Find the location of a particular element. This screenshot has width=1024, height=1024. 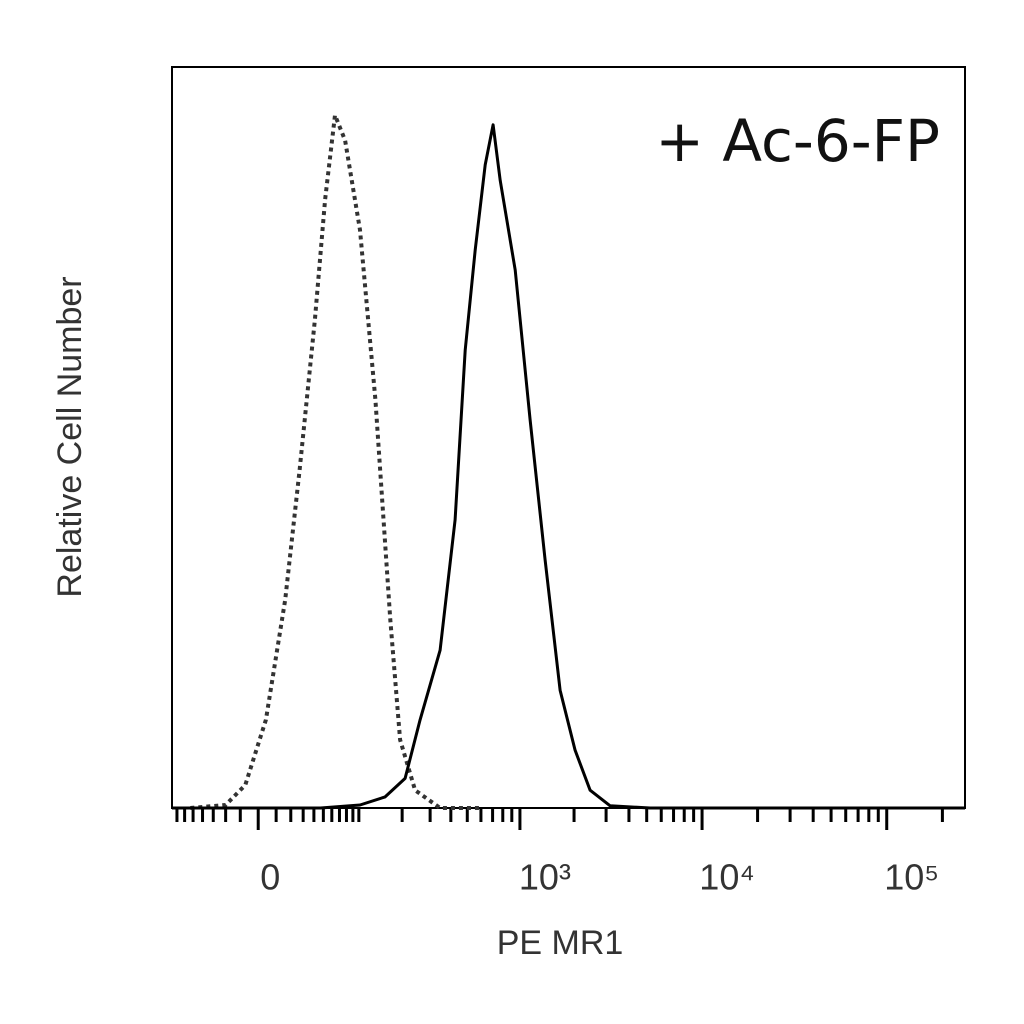

annotation: + Ac-6-FP is located at coordinates (797, 141).